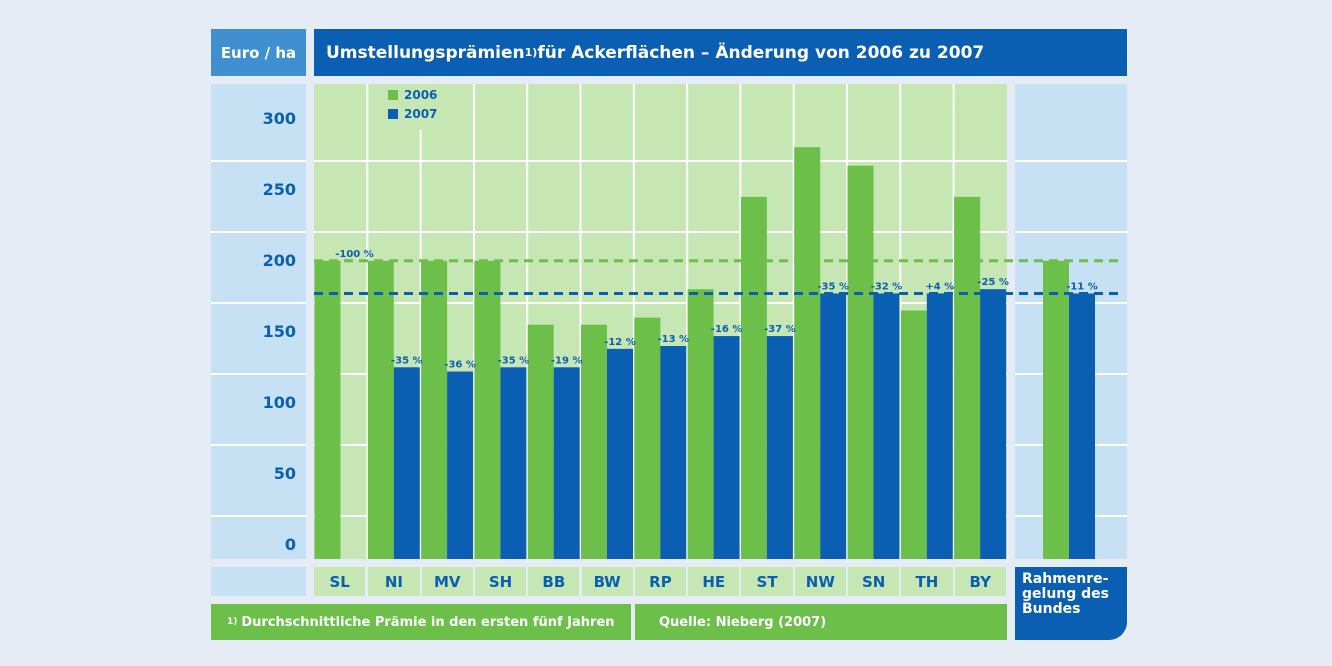 The image size is (1332, 666). Describe the element at coordinates (821, 622) in the screenshot. I see `source-note: Quelle: Nieberg (2007)` at that location.